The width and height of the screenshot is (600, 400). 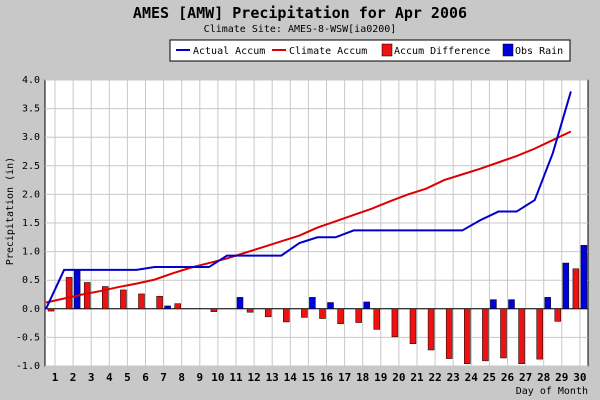 I want to click on x-tick-label: 14, so click(x=291, y=377).